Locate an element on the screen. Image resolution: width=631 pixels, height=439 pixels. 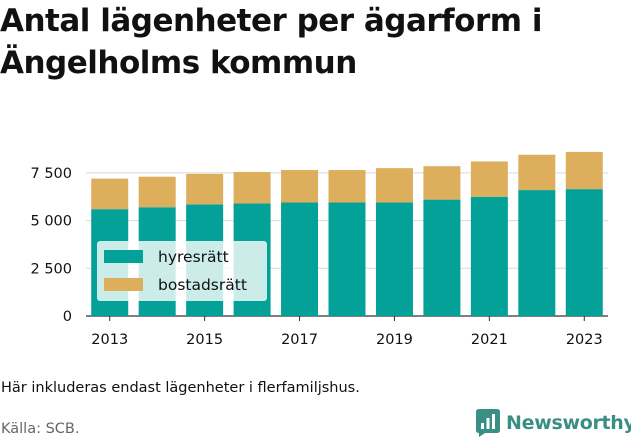
y-tick-label: 5 000 is located at coordinates (51, 222).